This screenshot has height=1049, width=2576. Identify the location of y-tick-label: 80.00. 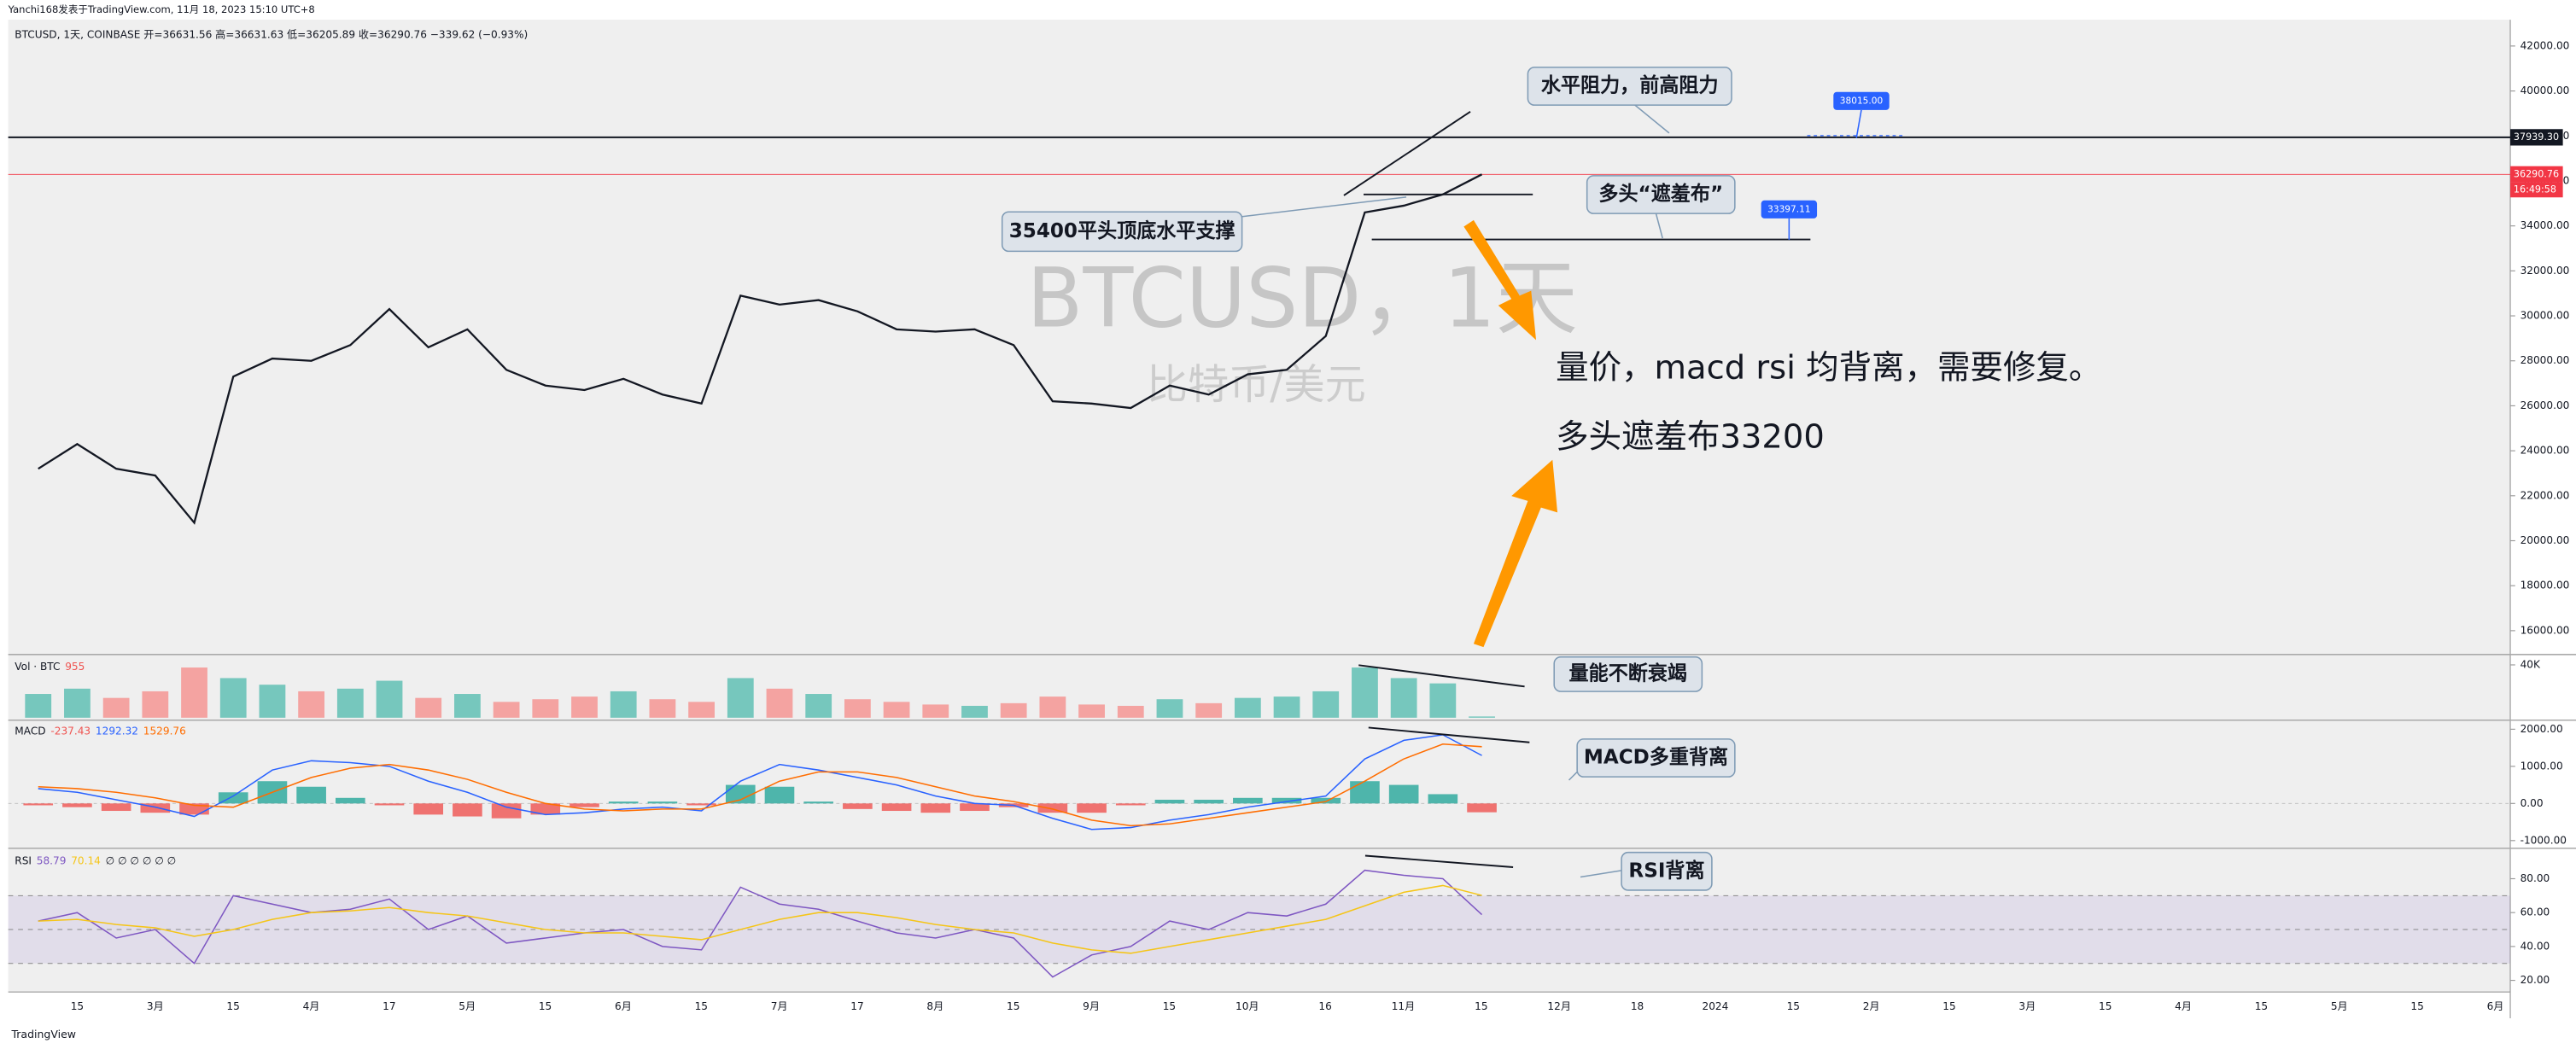
(2535, 878).